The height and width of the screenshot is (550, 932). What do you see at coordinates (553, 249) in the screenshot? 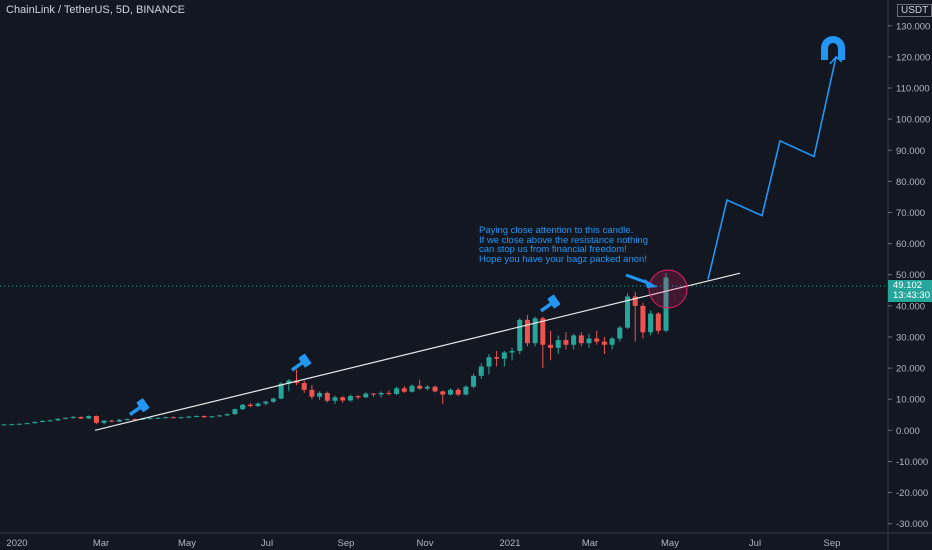
I see `annotation-line: can stop us from financial freedom!` at bounding box center [553, 249].